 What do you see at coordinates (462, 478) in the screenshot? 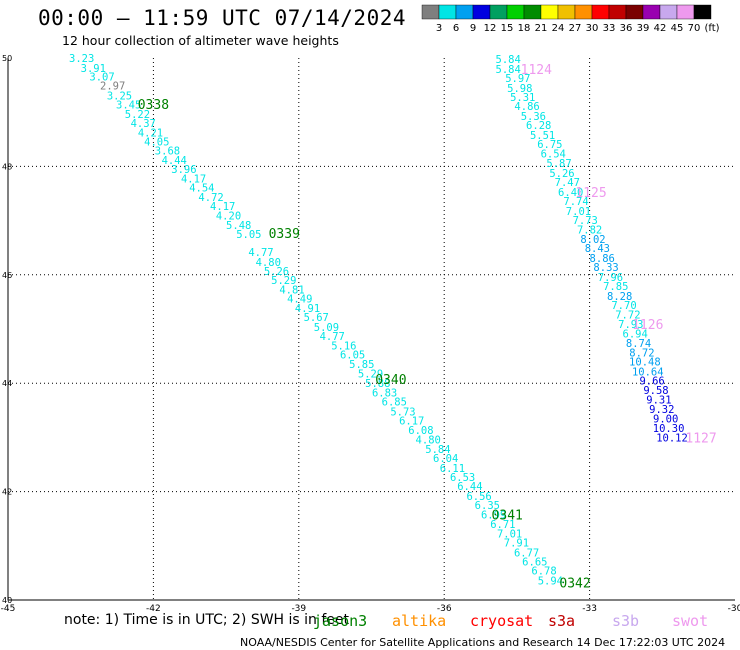
I see `swh-value-label: 6.53` at bounding box center [462, 478].